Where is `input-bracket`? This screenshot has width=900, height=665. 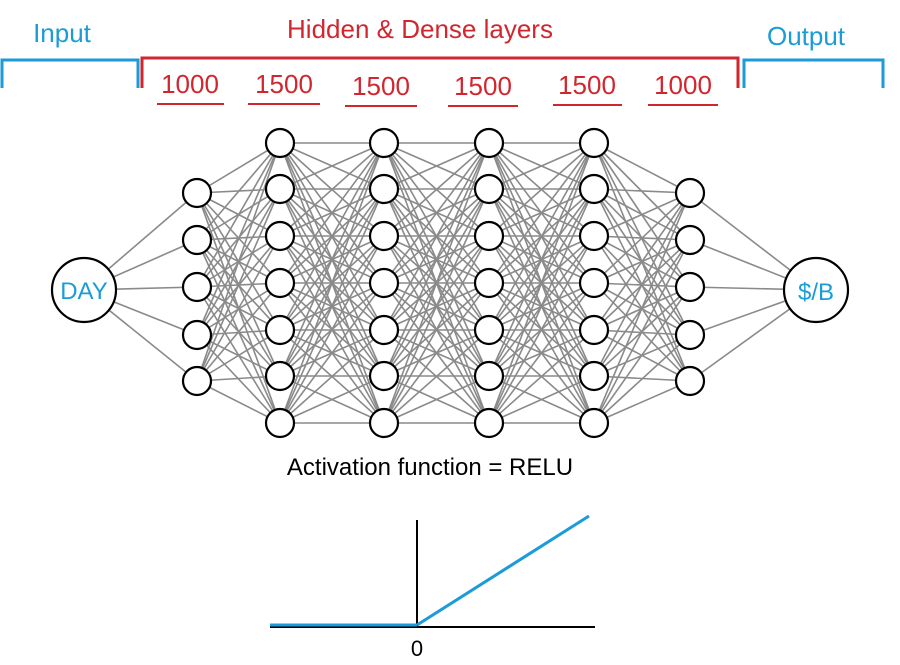
input-bracket is located at coordinates (70, 73).